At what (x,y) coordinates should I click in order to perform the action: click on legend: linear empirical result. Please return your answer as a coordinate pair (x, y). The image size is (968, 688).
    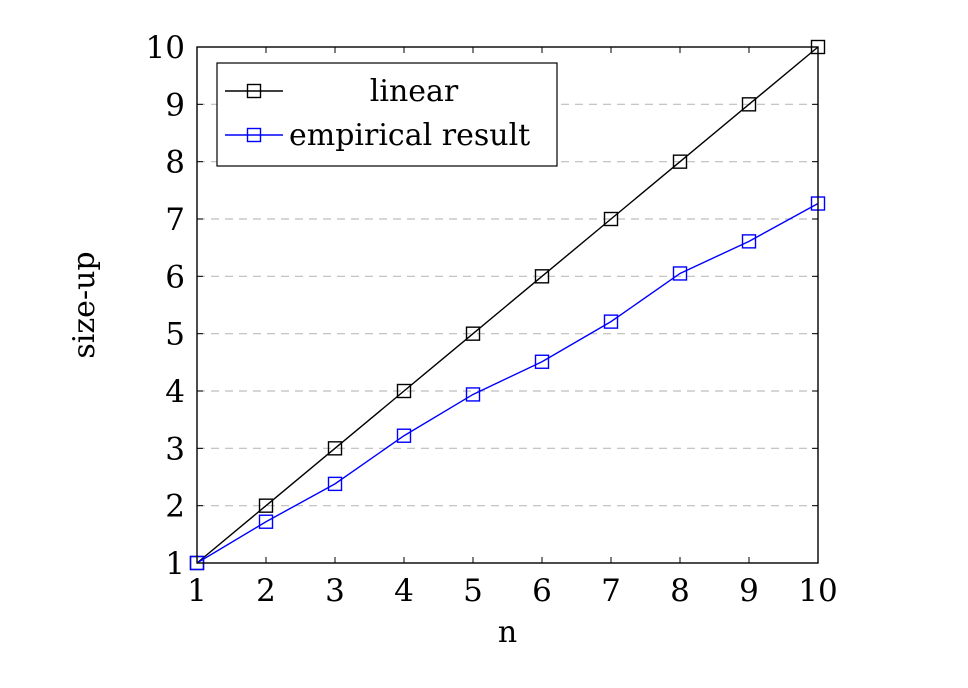
    Looking at the image, I should click on (387, 114).